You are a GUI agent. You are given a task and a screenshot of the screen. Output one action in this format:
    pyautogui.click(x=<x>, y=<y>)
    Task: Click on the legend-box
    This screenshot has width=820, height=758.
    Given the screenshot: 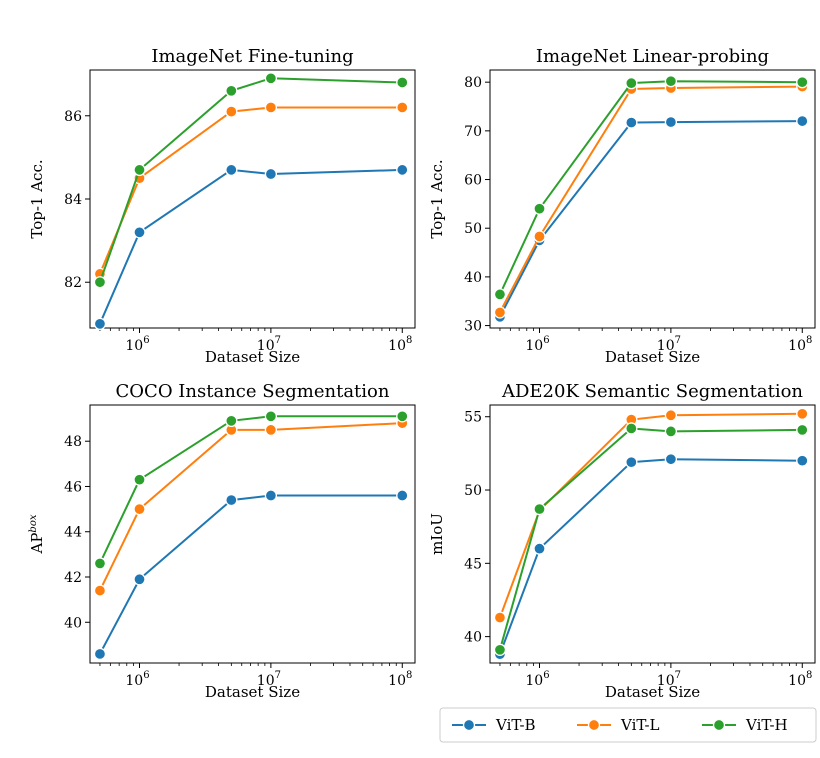 What is the action you would take?
    pyautogui.click(x=628, y=725)
    